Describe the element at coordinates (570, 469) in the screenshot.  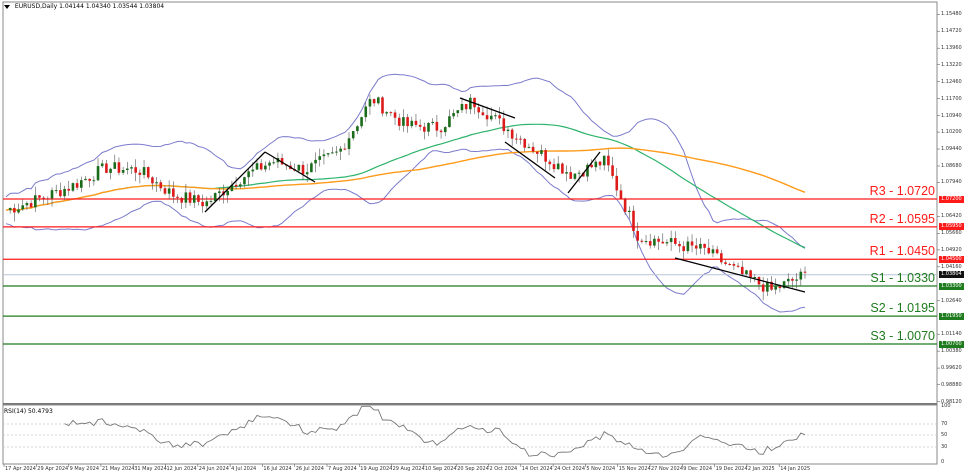
I see `date-axis-label: 24 Oct 2024` at that location.